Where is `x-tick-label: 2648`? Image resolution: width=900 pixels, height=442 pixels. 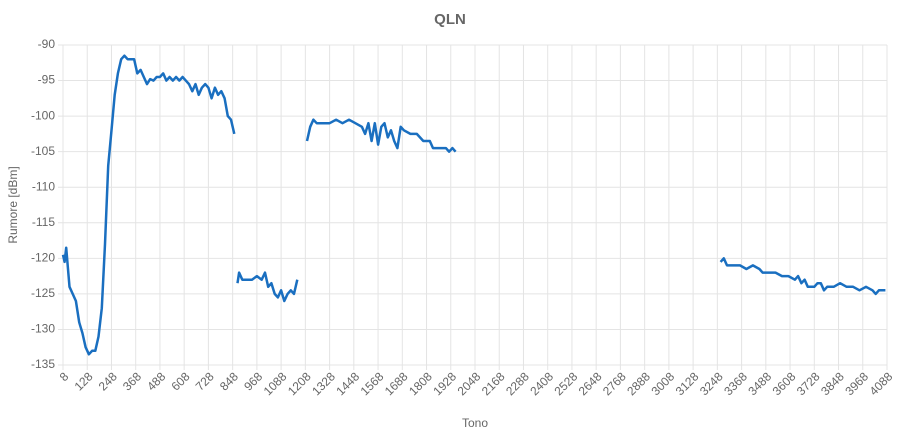 x-tick-label: 2648 is located at coordinates (590, 383).